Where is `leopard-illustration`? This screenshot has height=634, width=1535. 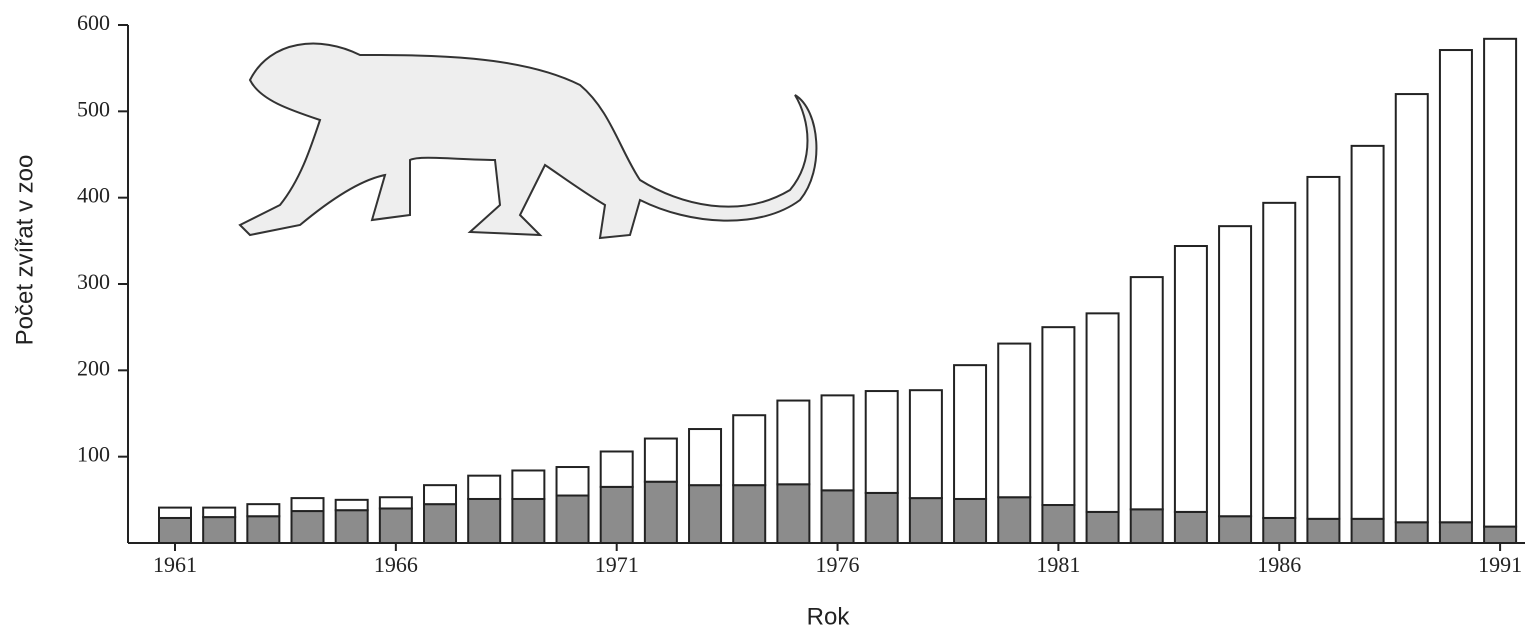
leopard-illustration is located at coordinates (528, 141).